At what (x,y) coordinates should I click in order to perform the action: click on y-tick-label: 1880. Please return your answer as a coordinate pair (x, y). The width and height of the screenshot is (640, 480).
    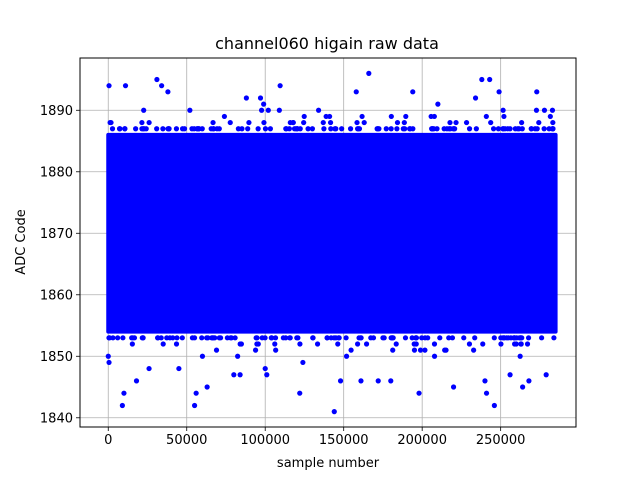
    Looking at the image, I should click on (56, 172).